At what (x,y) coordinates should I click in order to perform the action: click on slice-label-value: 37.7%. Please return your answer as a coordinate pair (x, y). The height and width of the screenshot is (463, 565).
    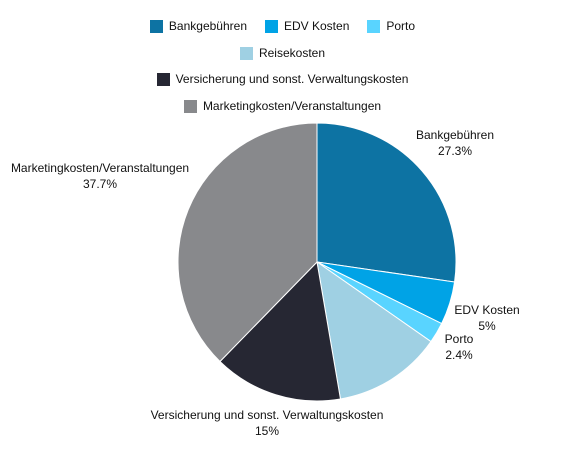
    Looking at the image, I should click on (100, 184).